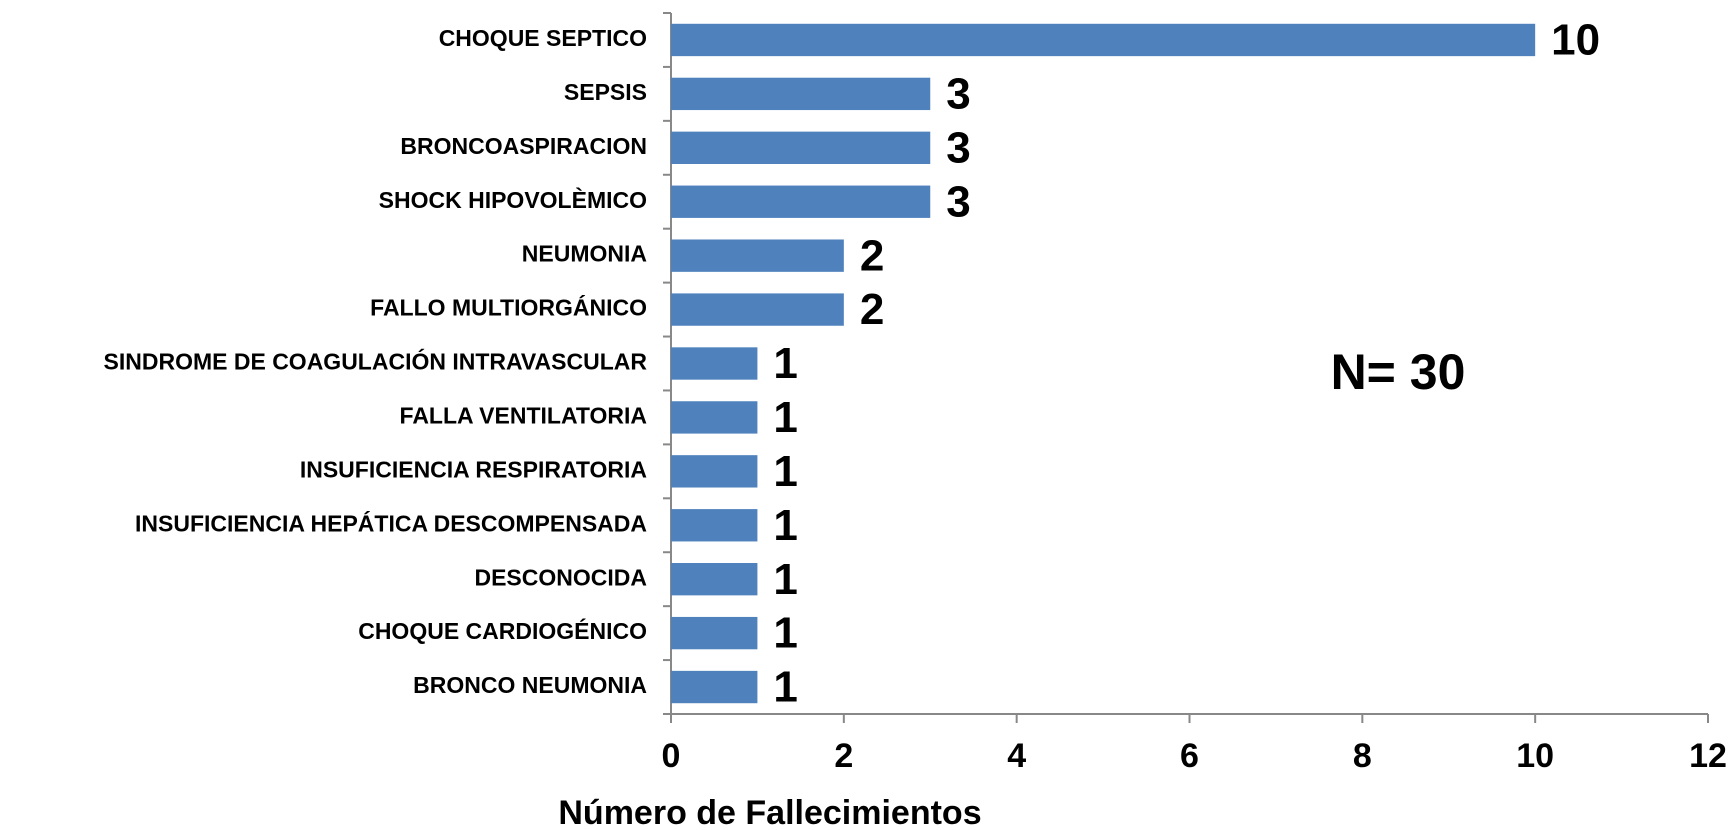  I want to click on x-axis-title: Número de Fallecimientos, so click(769, 812).